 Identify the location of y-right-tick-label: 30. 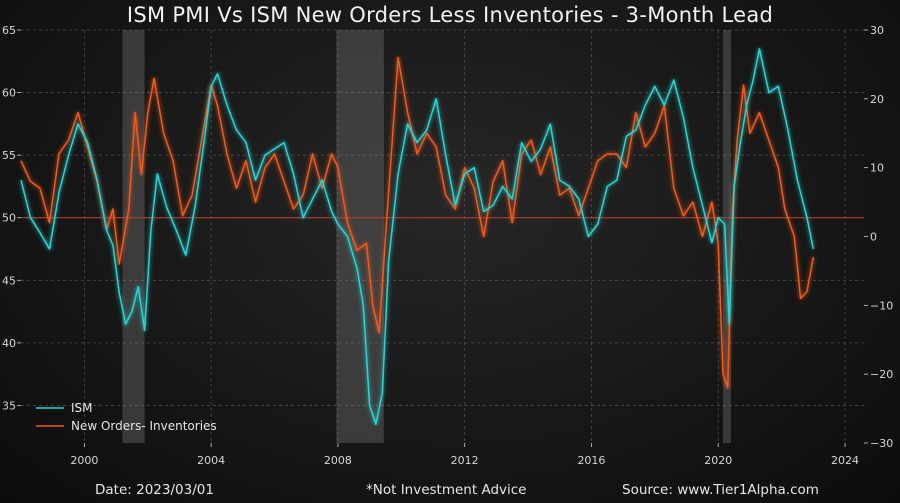
(877, 30).